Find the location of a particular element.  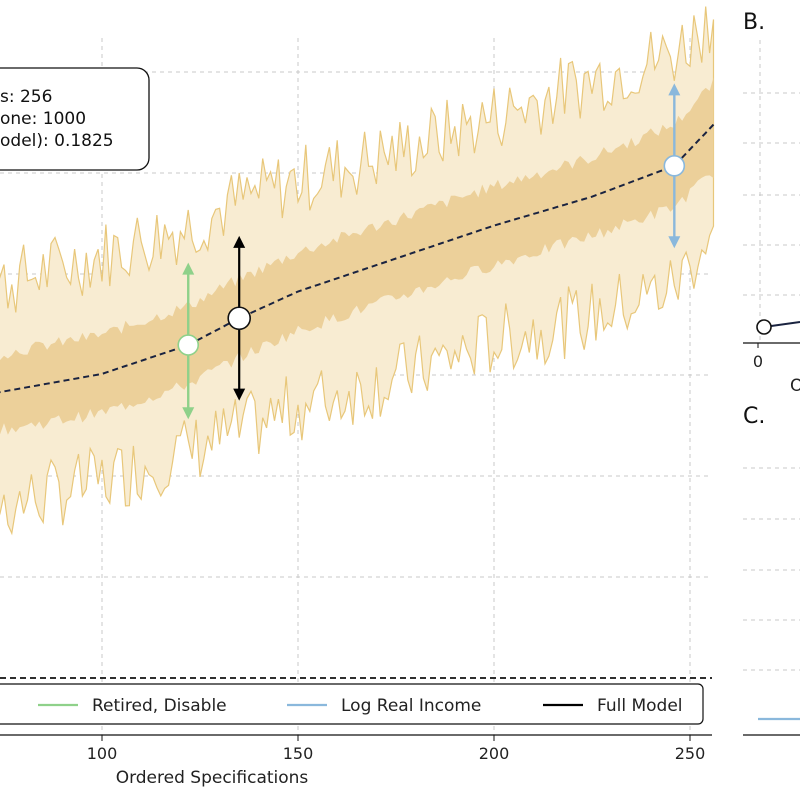

legend-entry-log-real-income: Log Real Income is located at coordinates (384, 706).